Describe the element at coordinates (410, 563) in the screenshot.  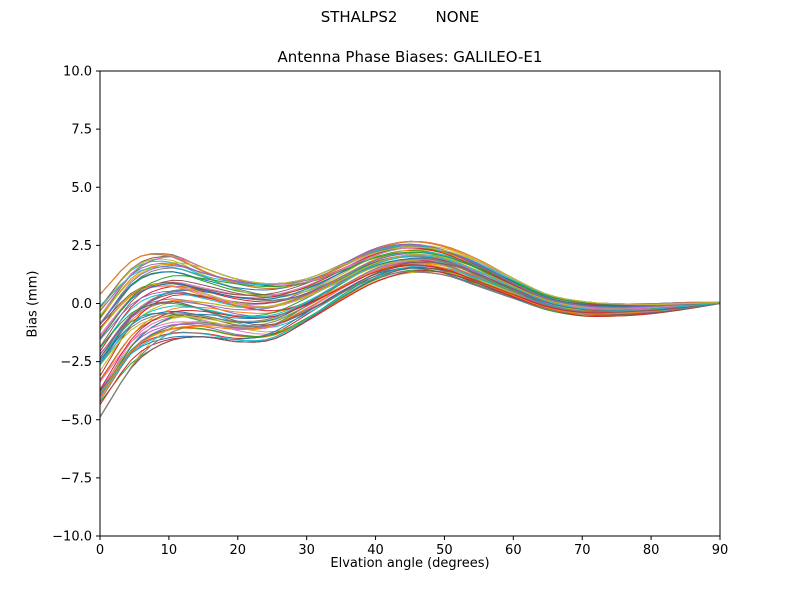
I see `x-axis-label: Elvation angle (degrees)` at that location.